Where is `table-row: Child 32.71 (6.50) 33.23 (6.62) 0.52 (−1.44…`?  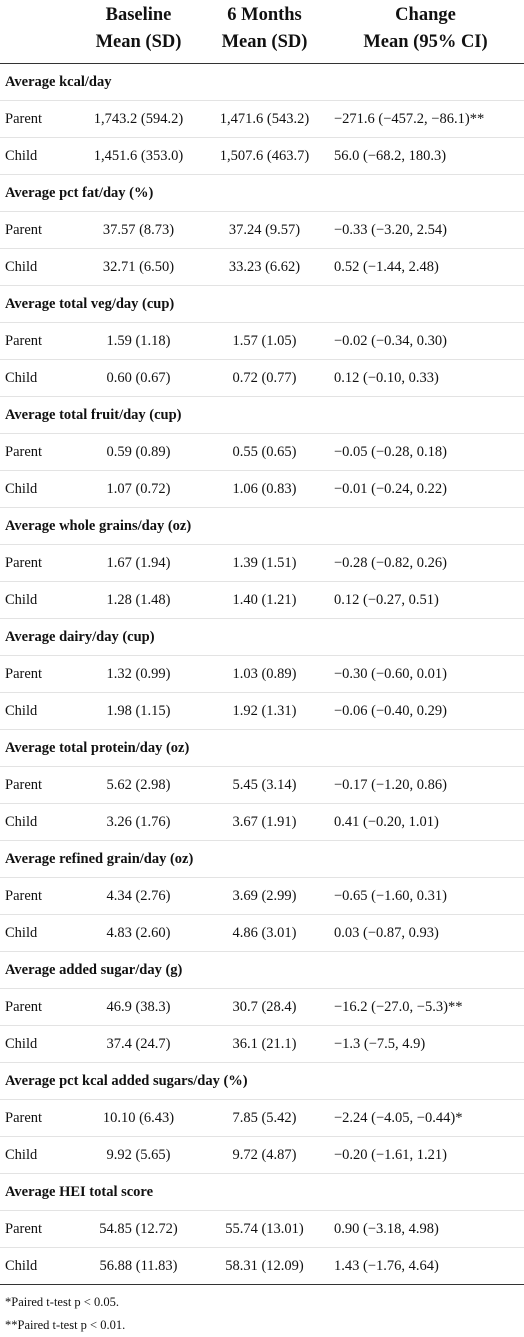 table-row: Child 32.71 (6.50) 33.23 (6.62) 0.52 (−1.44… is located at coordinates (262, 267).